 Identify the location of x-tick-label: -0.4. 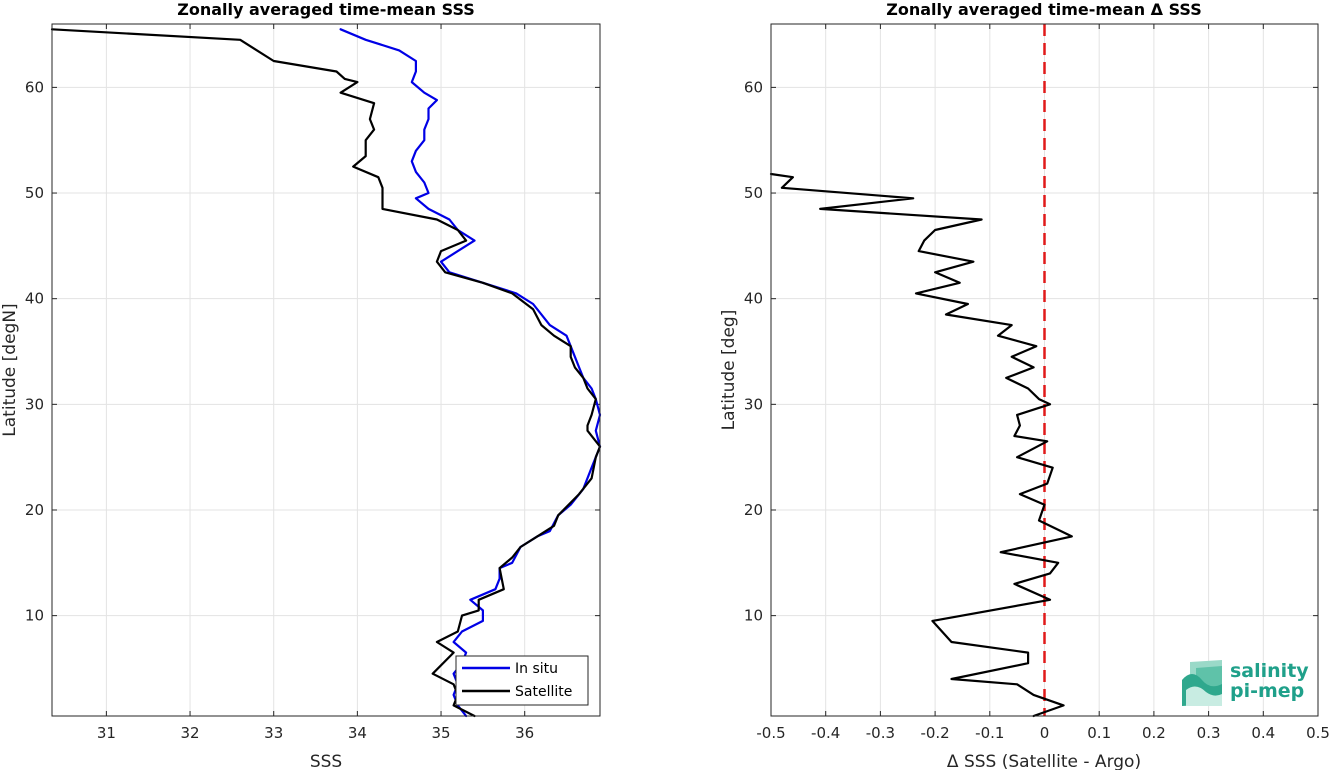
(825, 733).